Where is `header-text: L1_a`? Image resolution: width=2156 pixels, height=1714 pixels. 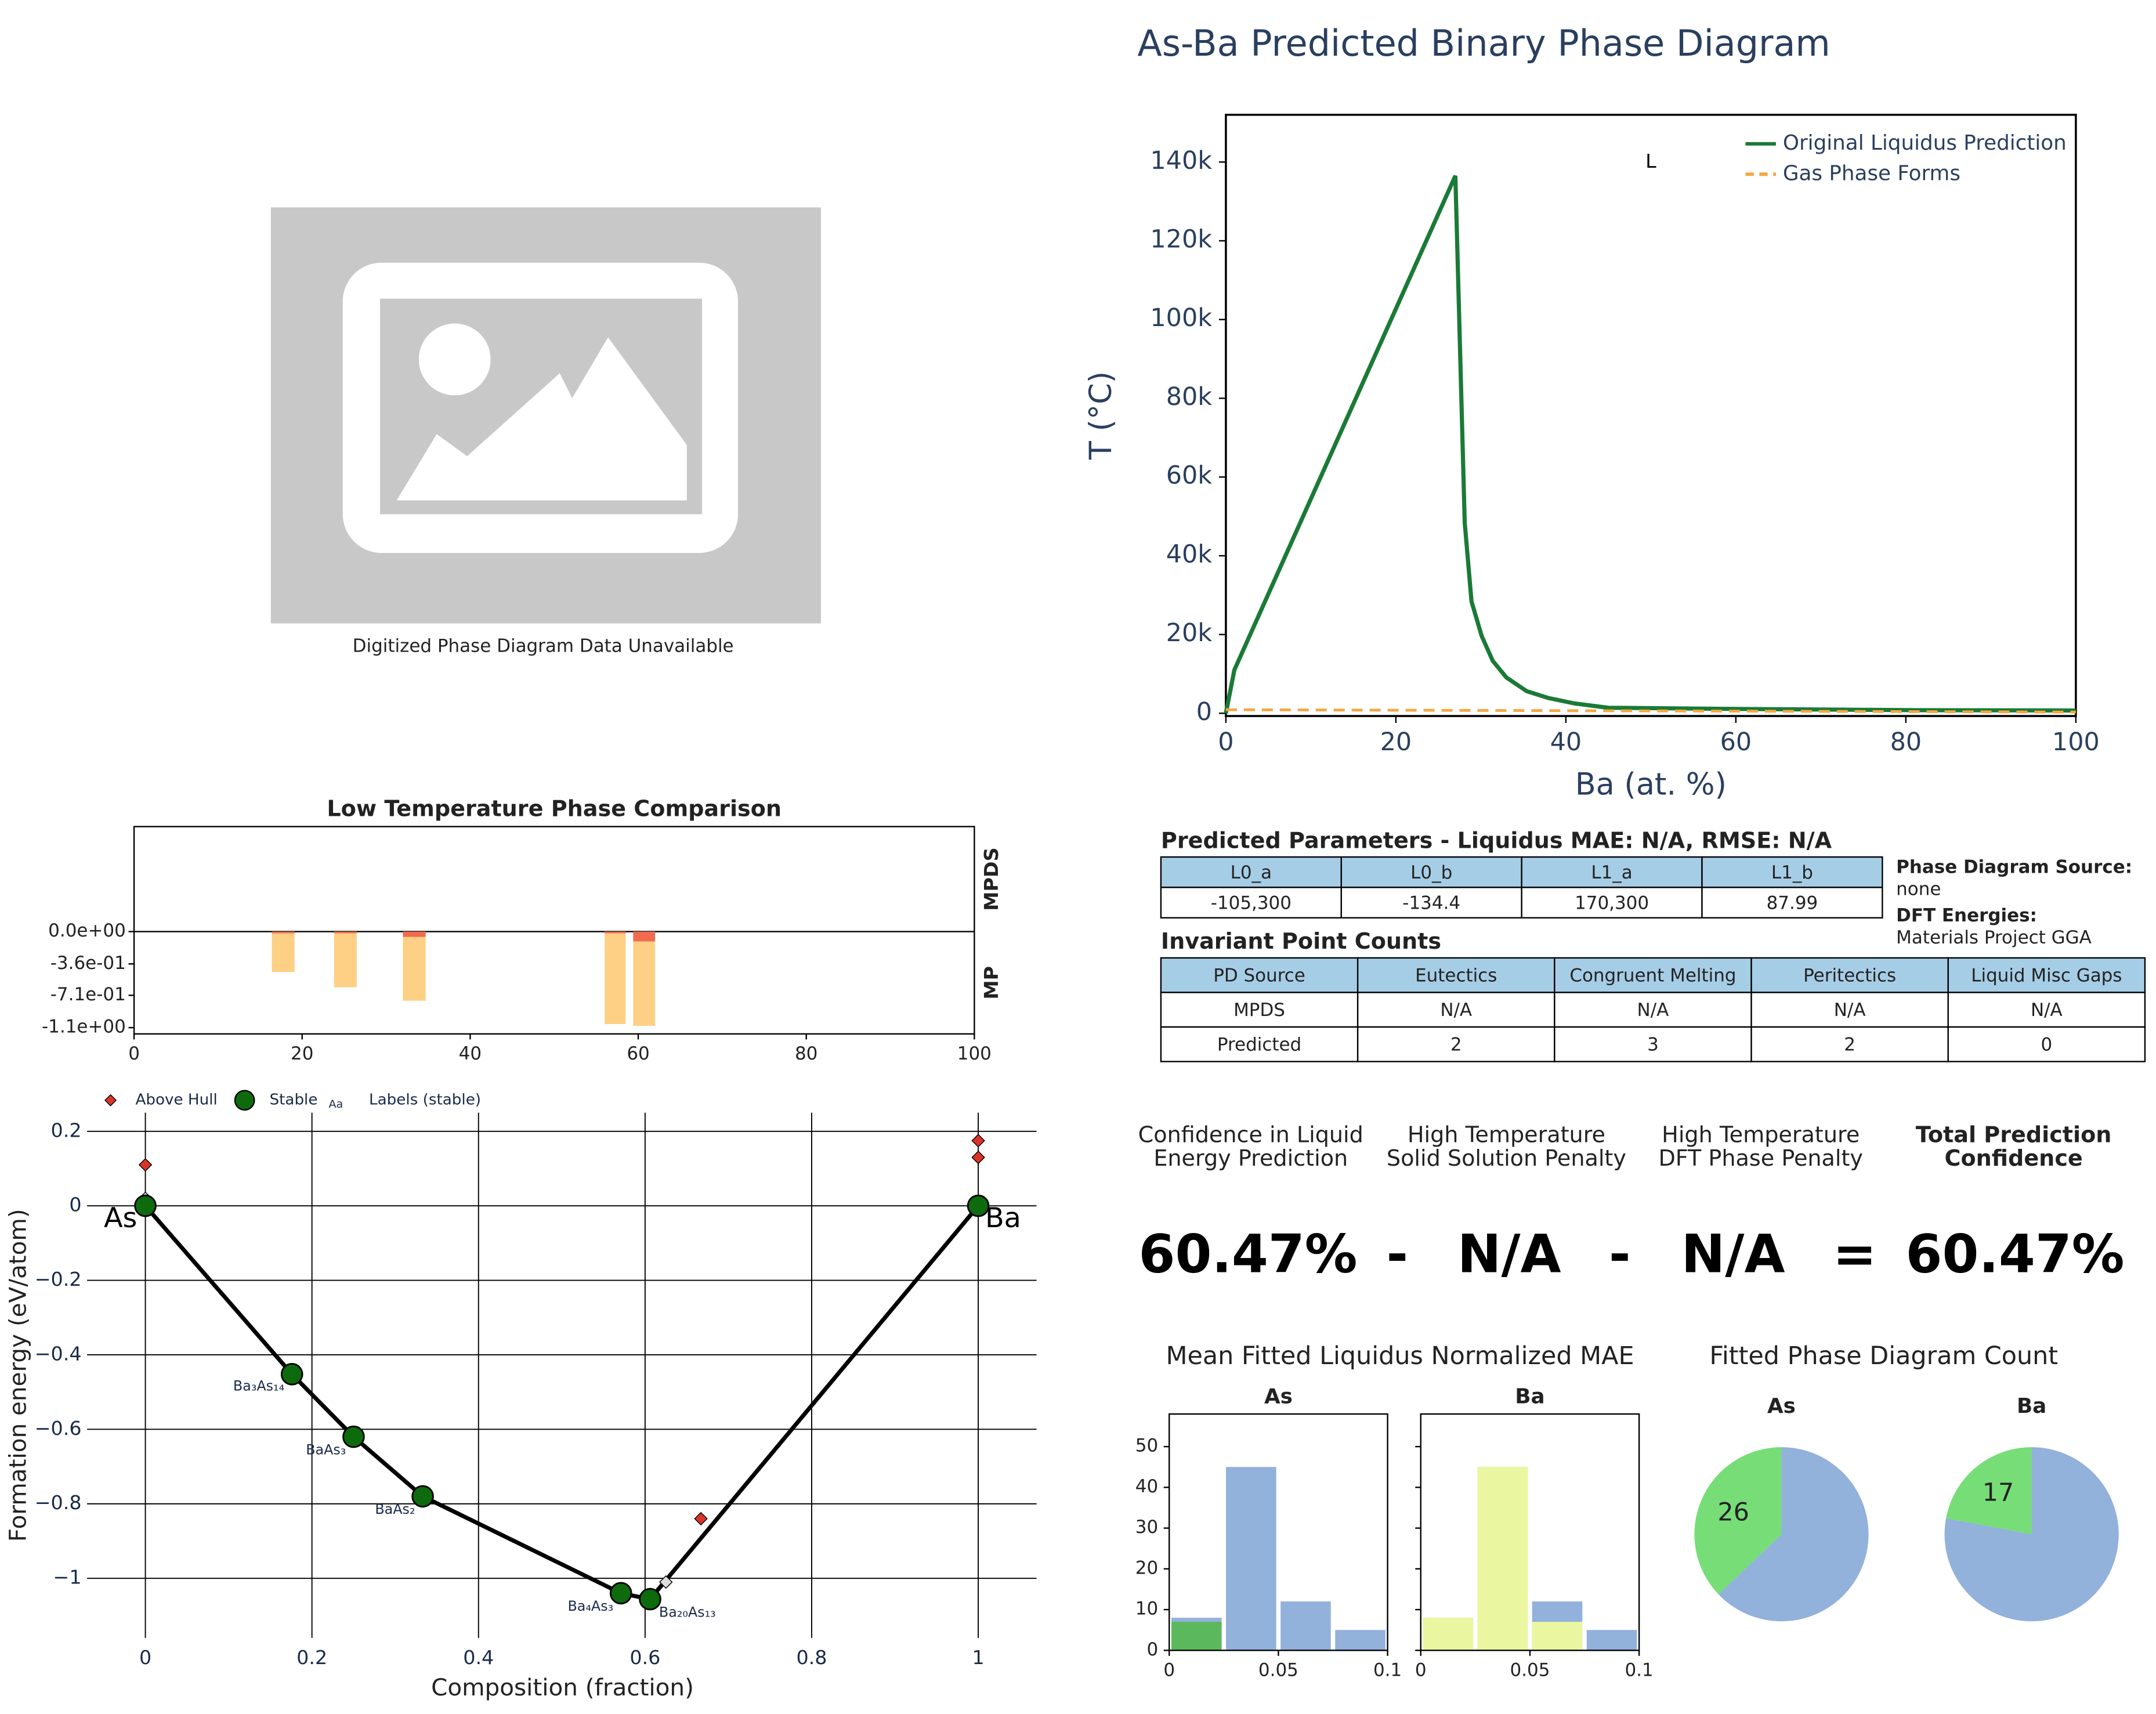 header-text: L1_a is located at coordinates (1611, 873).